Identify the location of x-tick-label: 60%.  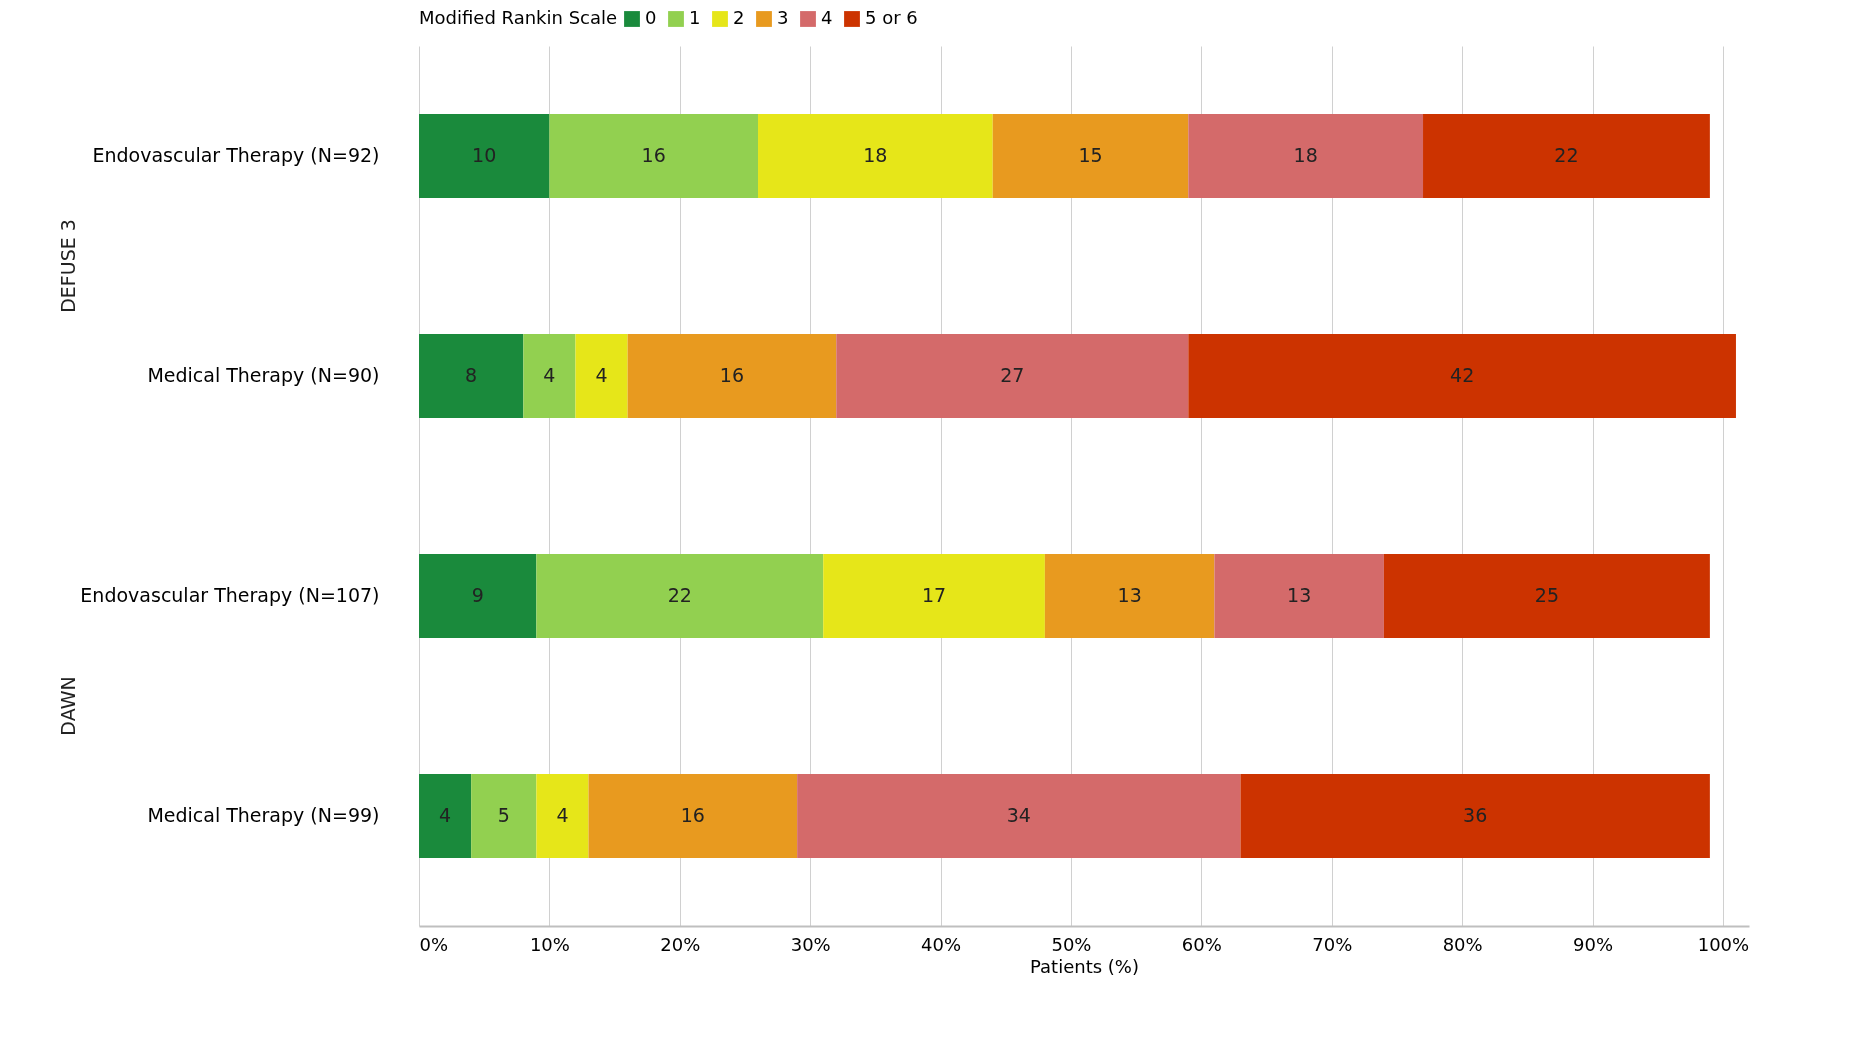
(1201, 944).